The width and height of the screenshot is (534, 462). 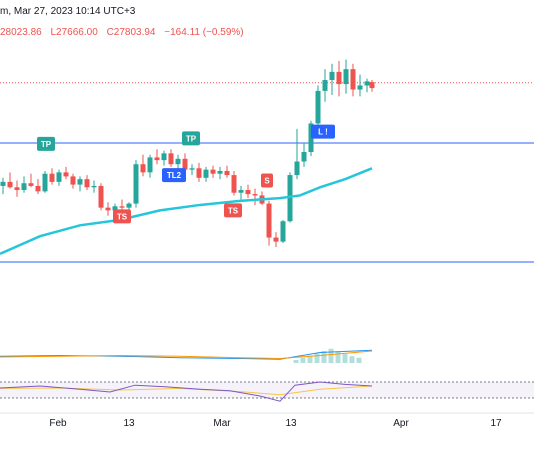 I want to click on signal-flag-label-3: TL2, so click(x=174, y=175).